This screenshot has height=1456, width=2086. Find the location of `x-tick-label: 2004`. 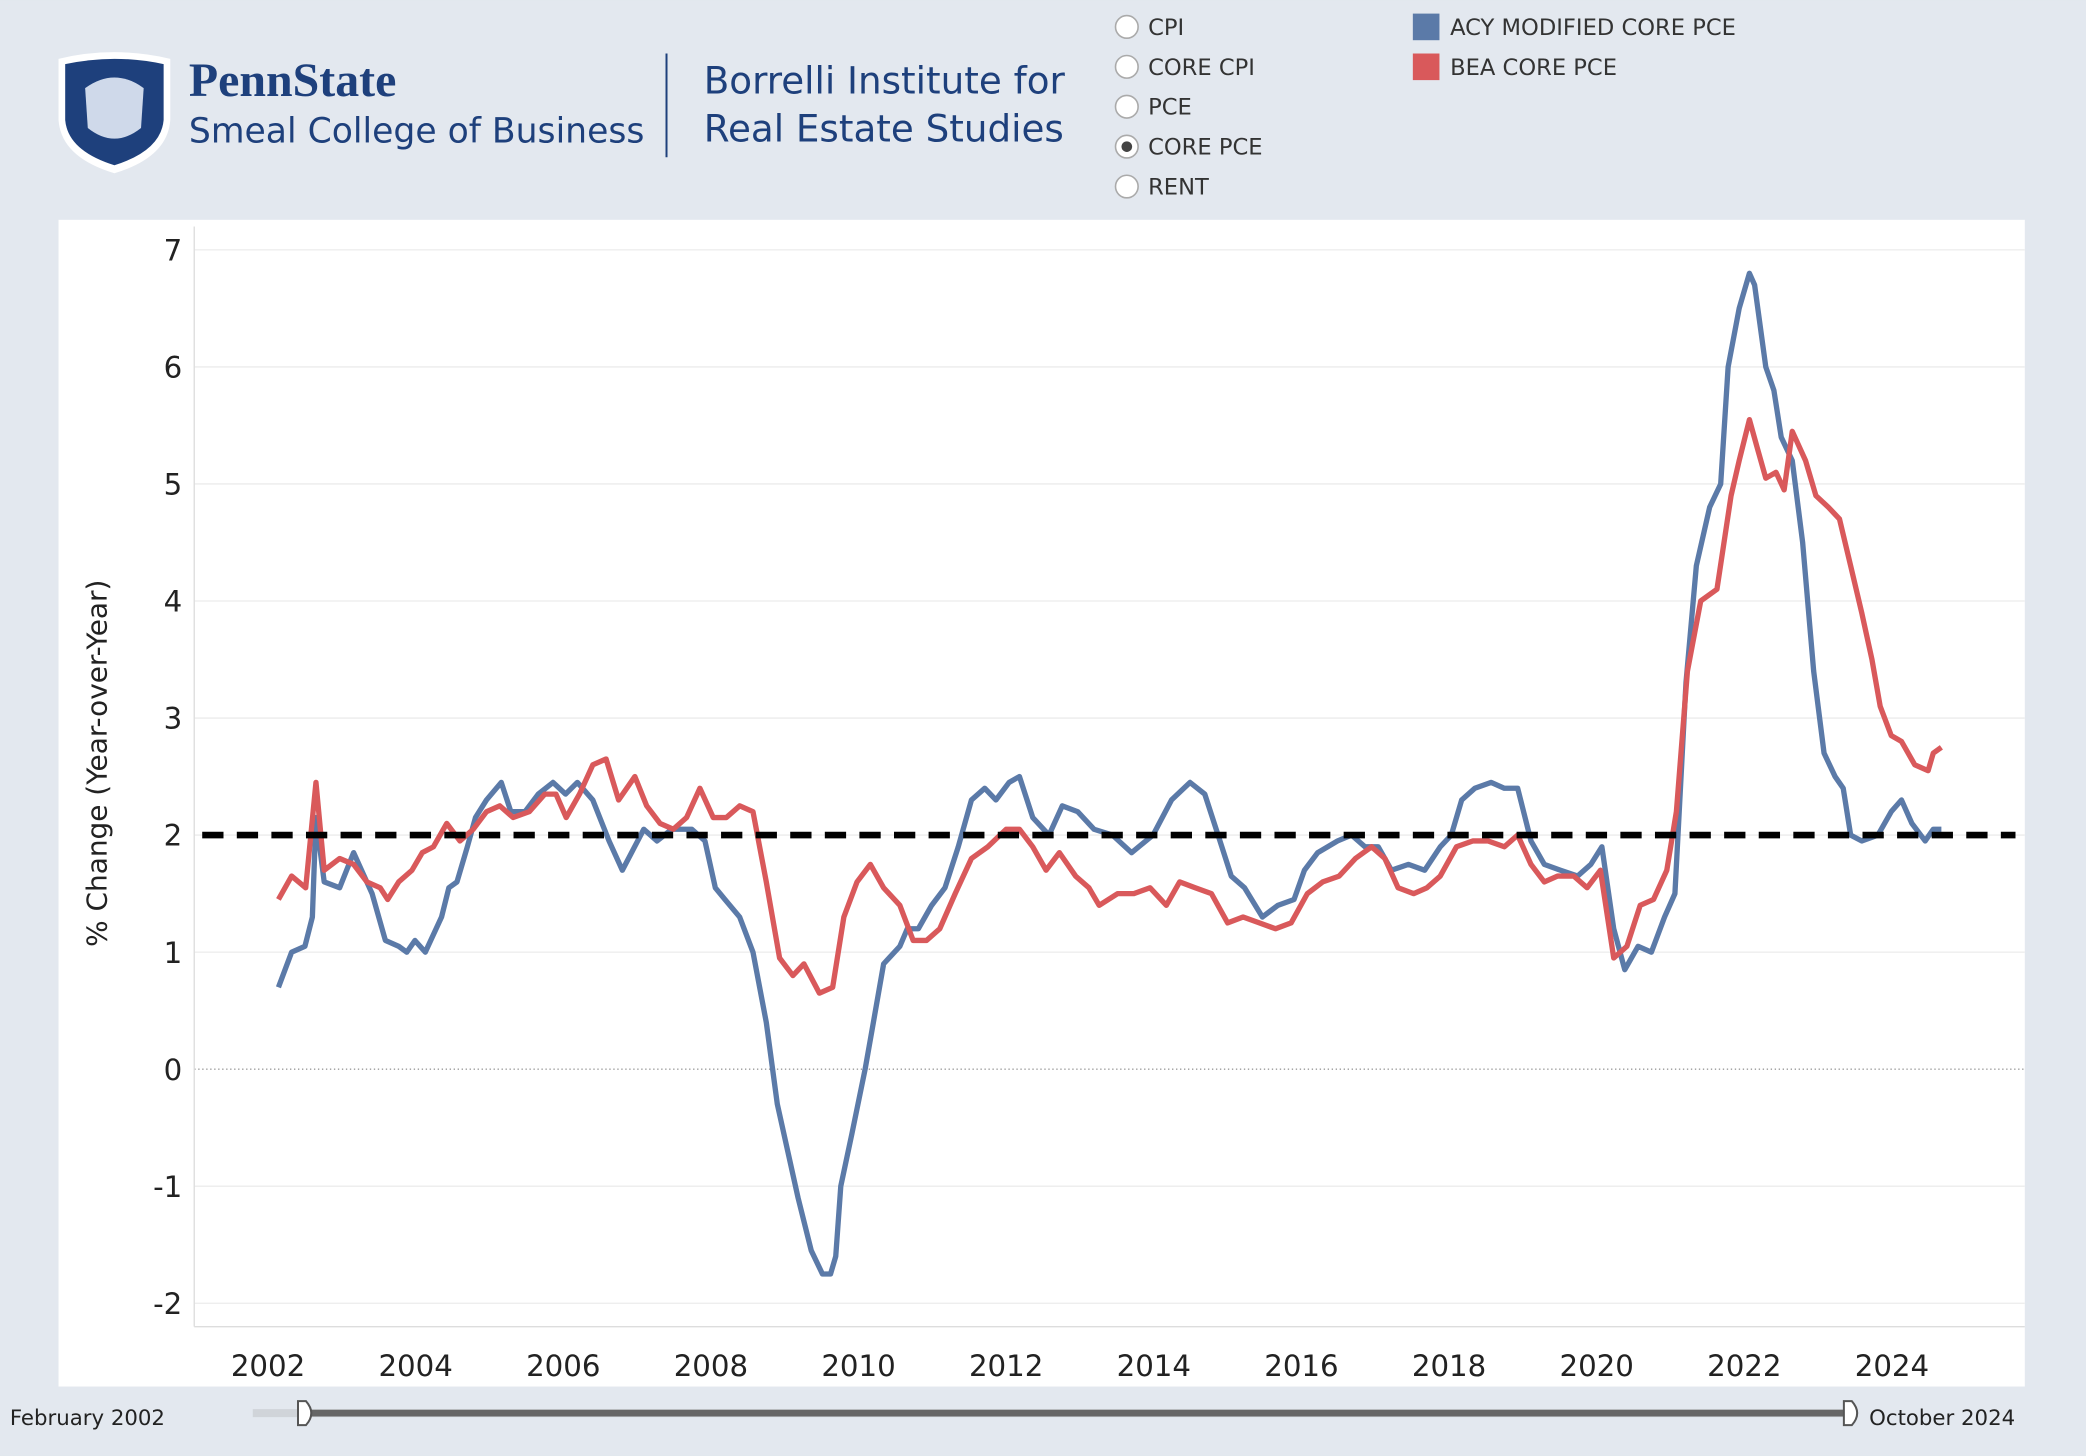

x-tick-label: 2004 is located at coordinates (415, 1366).